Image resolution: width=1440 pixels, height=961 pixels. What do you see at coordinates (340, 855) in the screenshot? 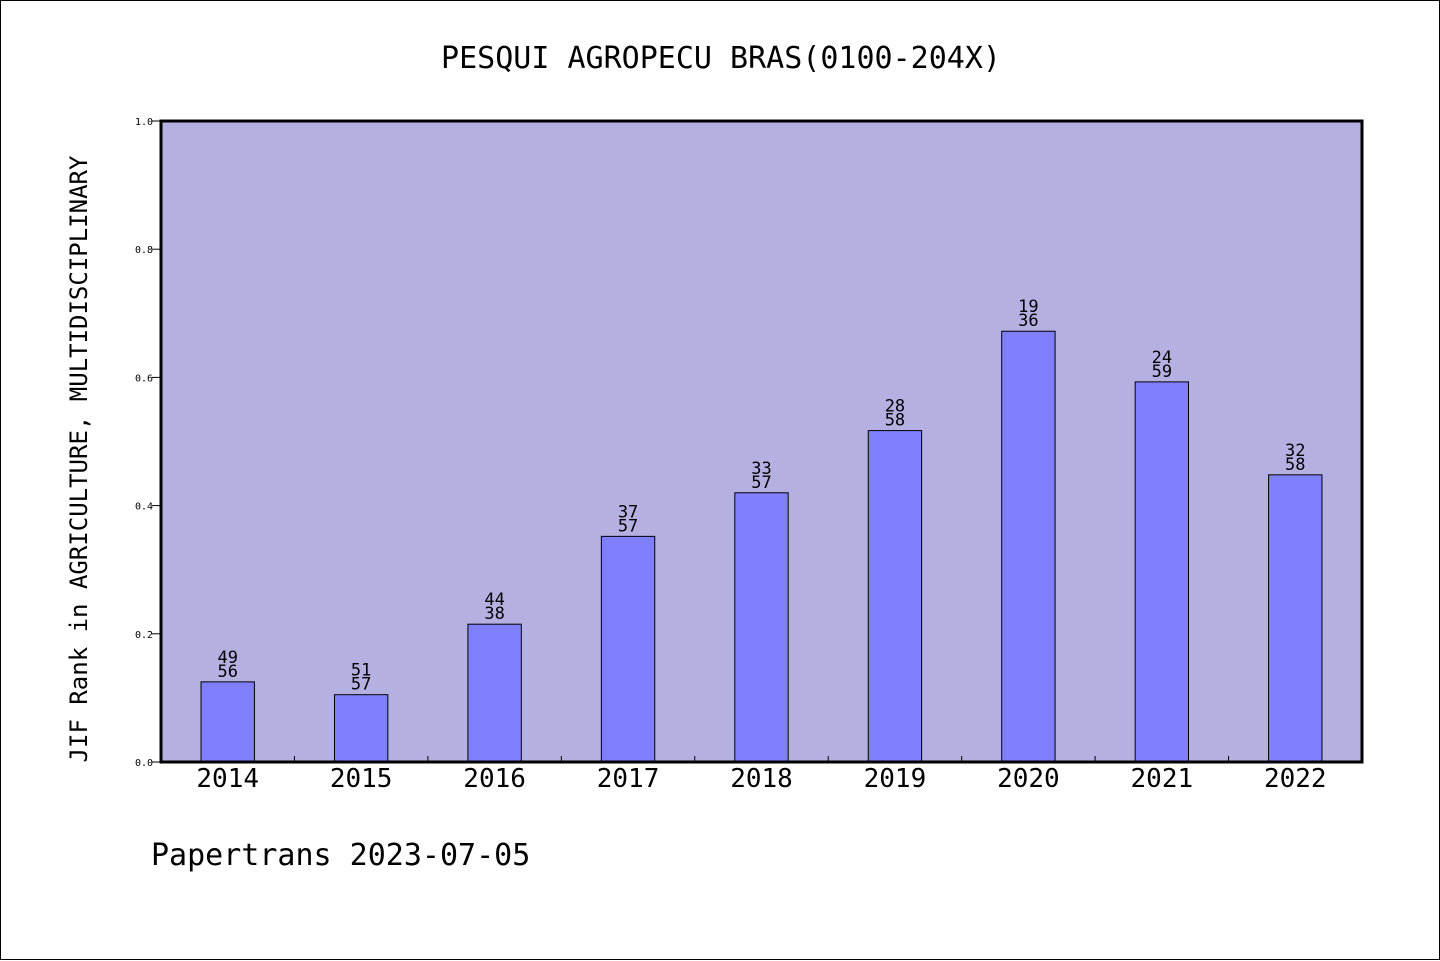
I see `footer-text: Papertrans 2023-07-05` at bounding box center [340, 855].